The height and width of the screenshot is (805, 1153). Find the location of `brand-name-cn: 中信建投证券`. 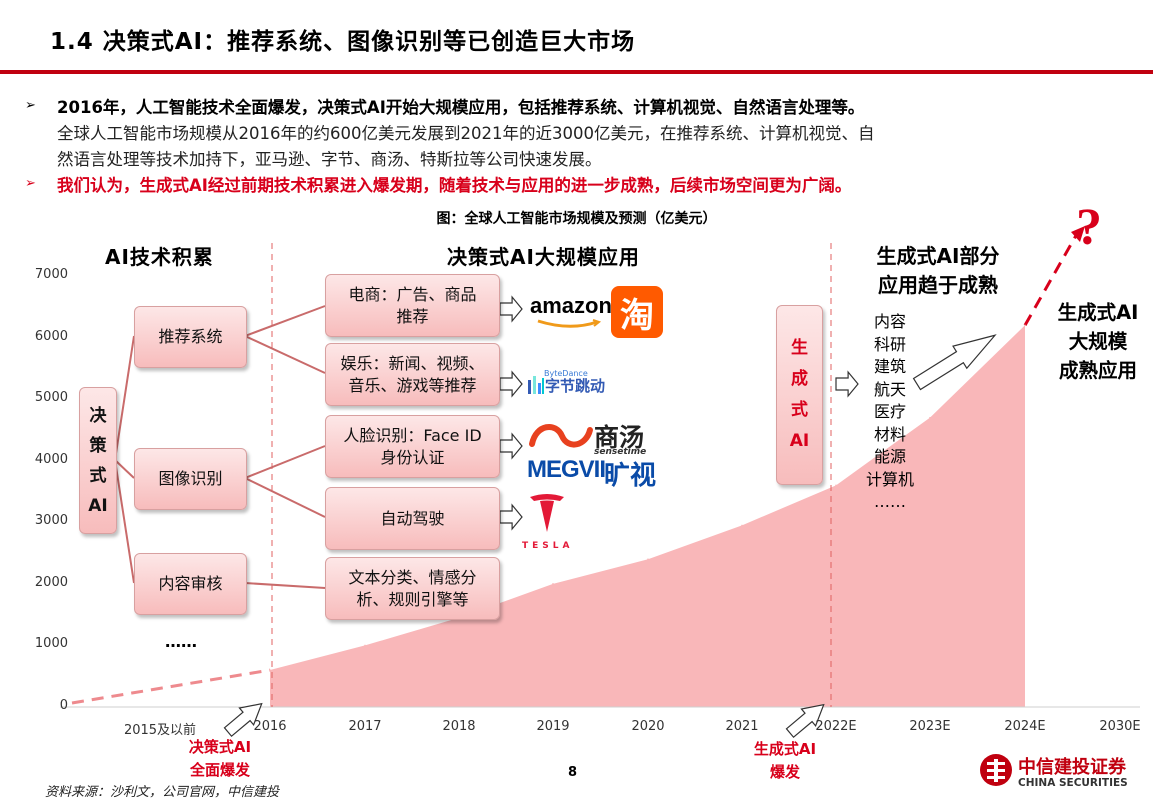

brand-name-cn: 中信建投证券 is located at coordinates (1072, 767).